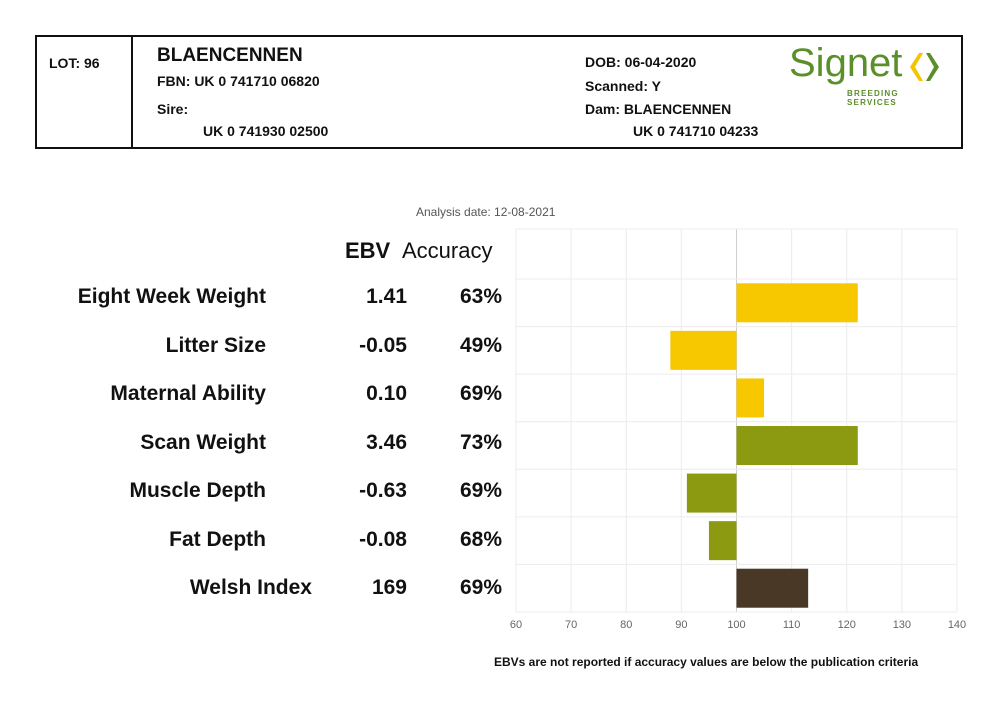  What do you see at coordinates (386, 442) in the screenshot?
I see `ebv-value: 3.46` at bounding box center [386, 442].